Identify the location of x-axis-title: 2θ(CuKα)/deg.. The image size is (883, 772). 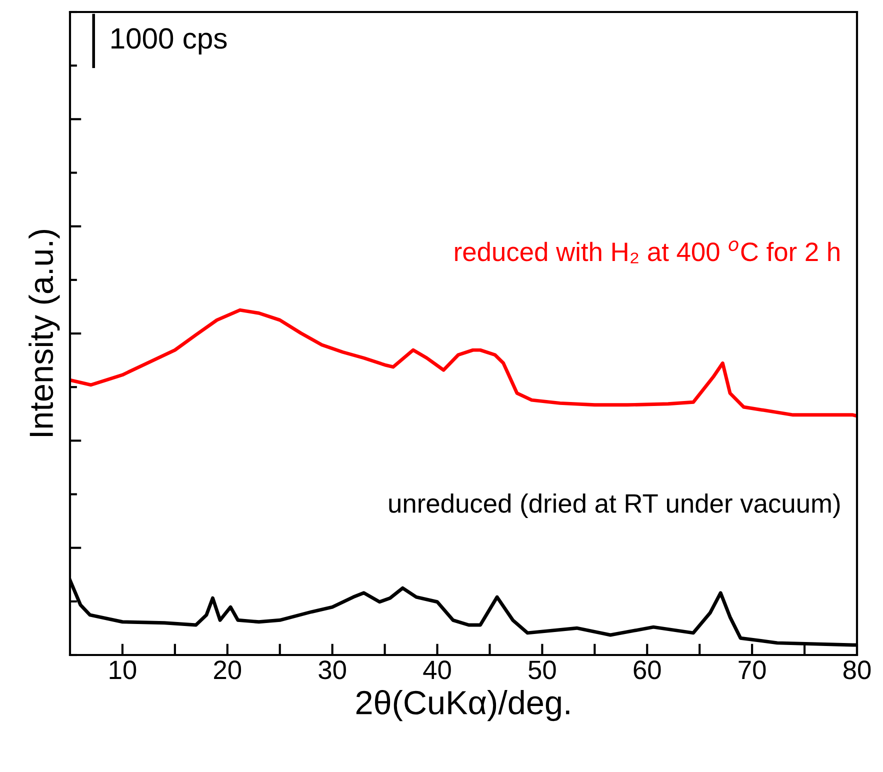
(463, 706).